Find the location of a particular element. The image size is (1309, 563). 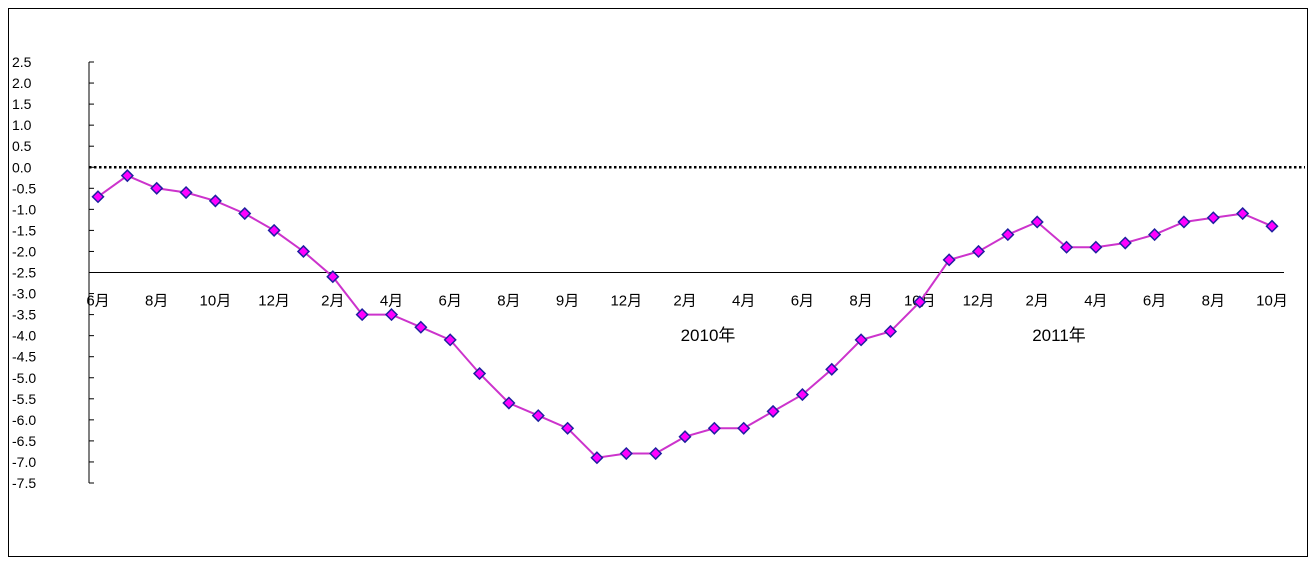

y-tick-label: -0.5 is located at coordinates (24, 188).